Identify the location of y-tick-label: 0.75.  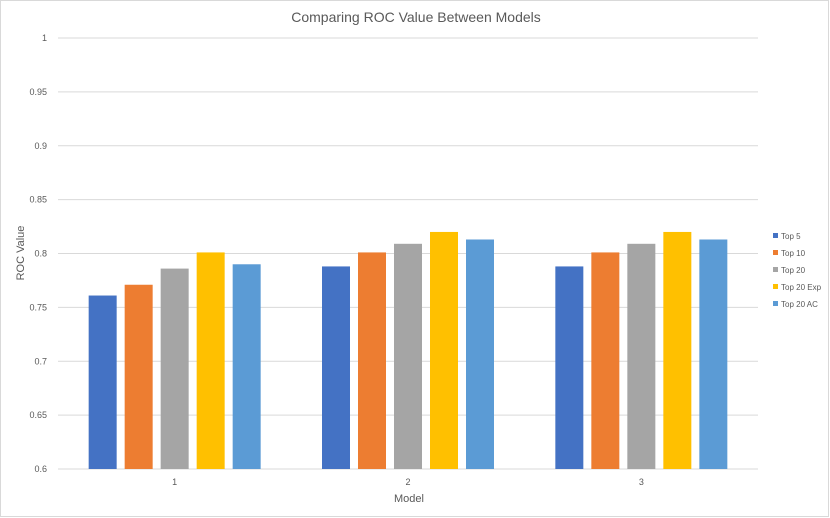
(38, 307).